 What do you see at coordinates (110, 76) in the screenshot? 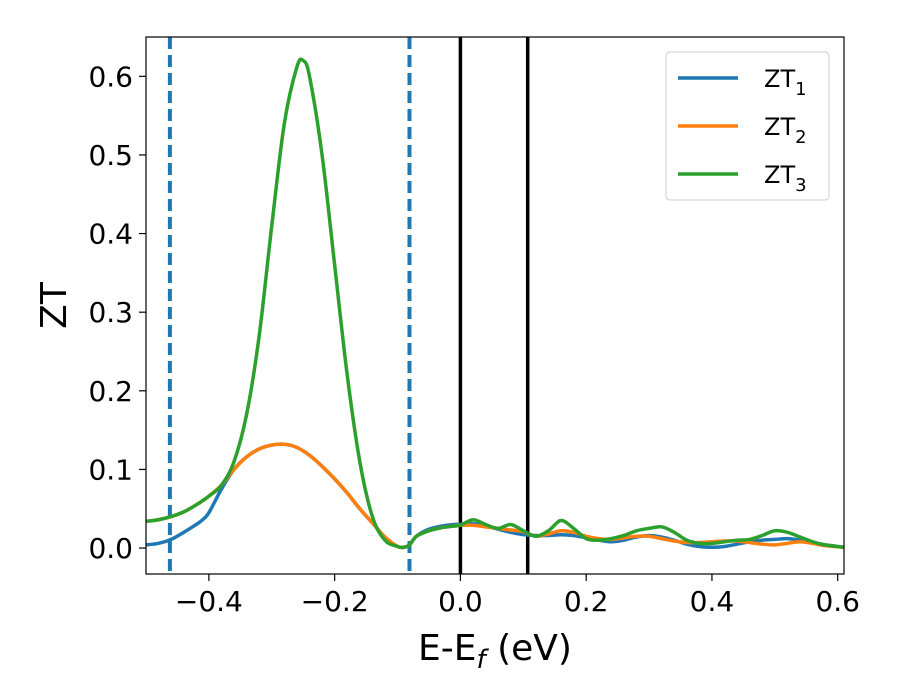
I see `y-tick-label: 0.6` at bounding box center [110, 76].